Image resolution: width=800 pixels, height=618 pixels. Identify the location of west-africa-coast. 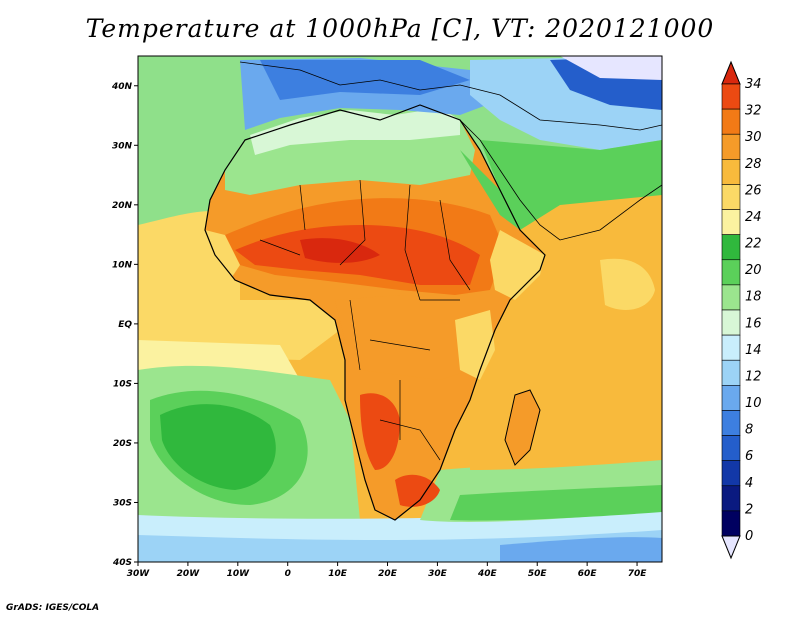
(222, 255).